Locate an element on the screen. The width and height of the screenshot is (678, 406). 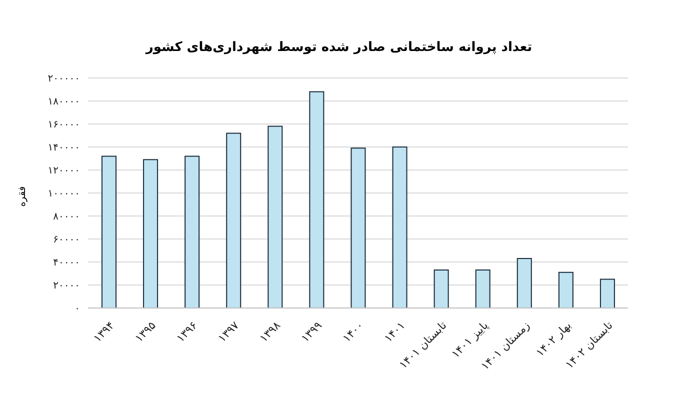
y-tick-label: ۲۰۰۰۰ is located at coordinates (66, 286).